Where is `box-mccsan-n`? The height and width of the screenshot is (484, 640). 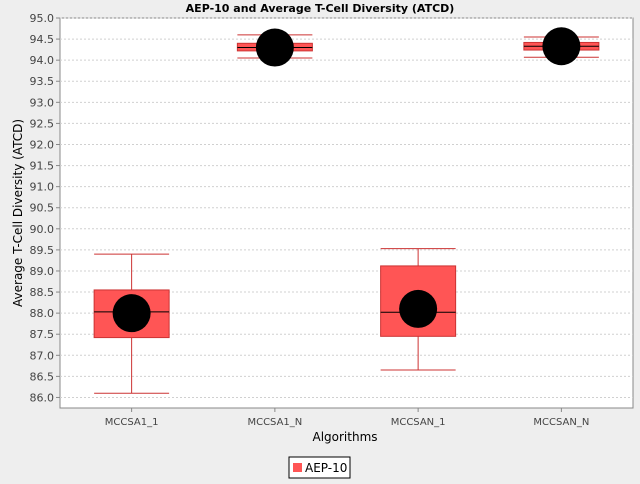 box-mccsan-n is located at coordinates (561, 46).